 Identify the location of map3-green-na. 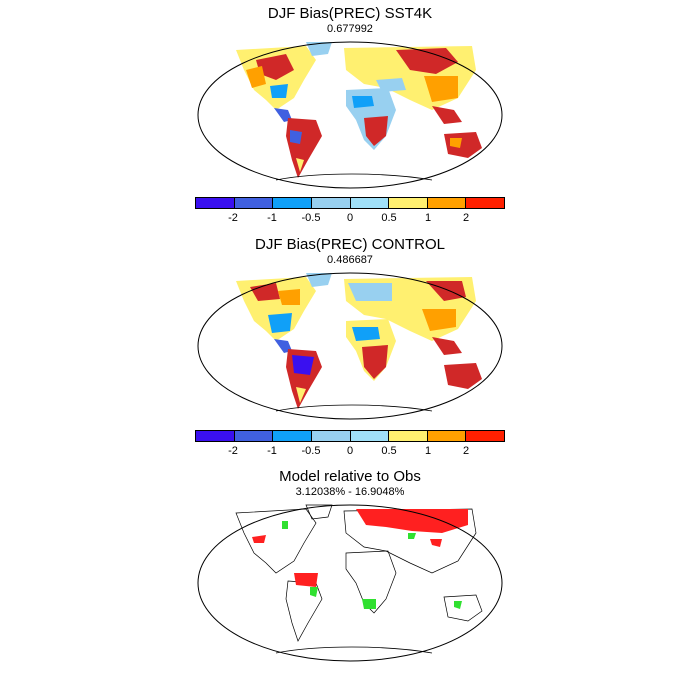
(285, 525).